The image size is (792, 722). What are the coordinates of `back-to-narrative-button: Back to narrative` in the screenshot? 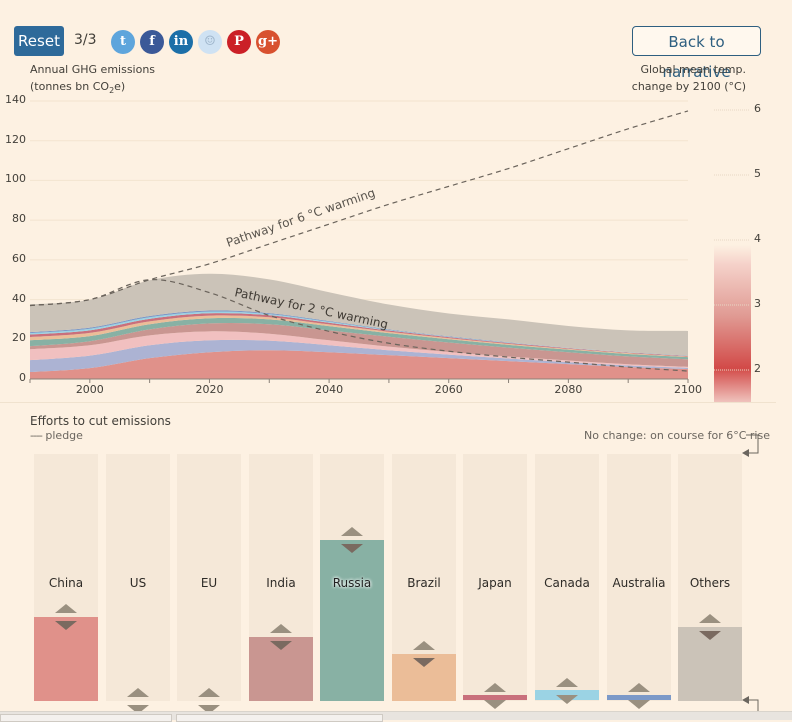 It's located at (696, 53).